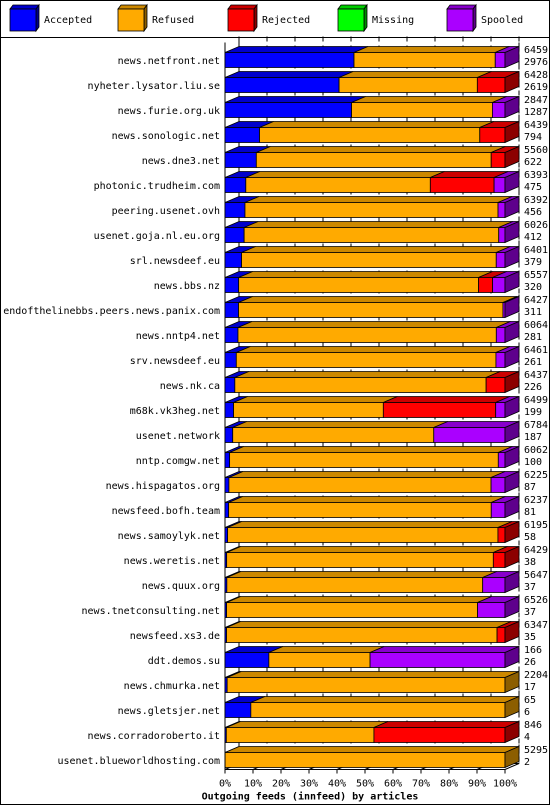 This screenshot has height=805, width=550. Describe the element at coordinates (169, 711) in the screenshot. I see `category-label: news.gletsjer.net` at that location.